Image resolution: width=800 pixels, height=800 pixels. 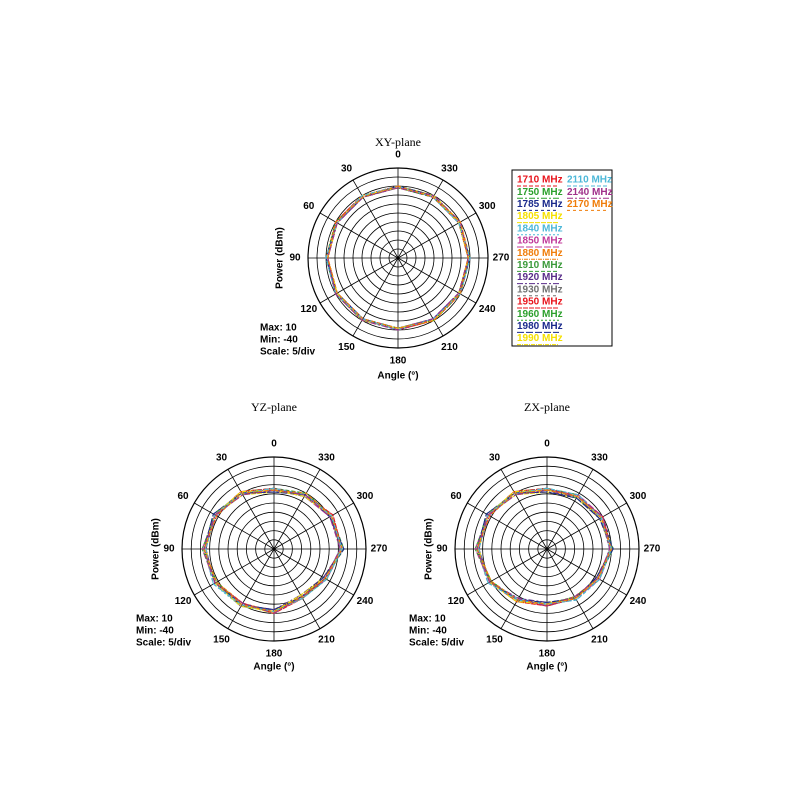 I want to click on plot-title: YZ-plane, so click(x=274, y=407).